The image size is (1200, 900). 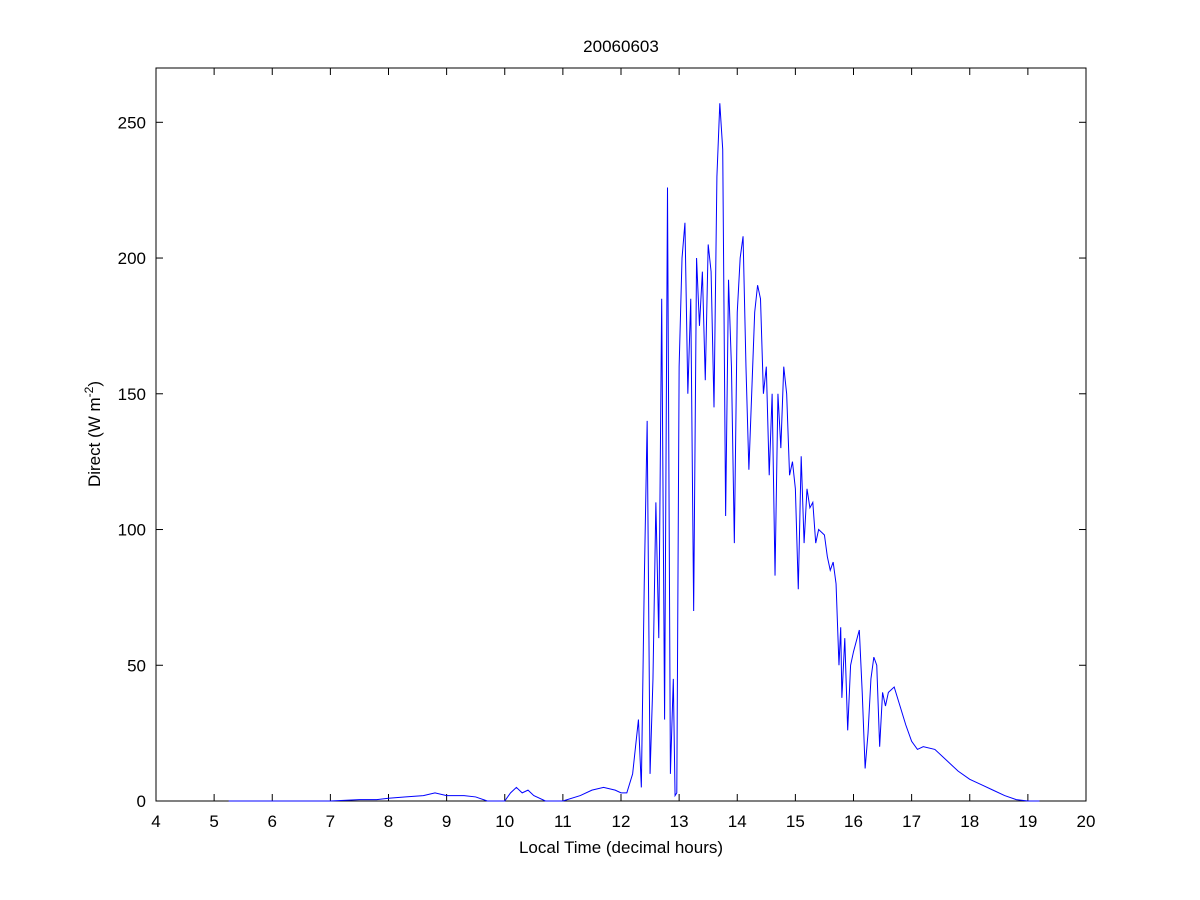 What do you see at coordinates (737, 821) in the screenshot?
I see `x-tick-label: 14` at bounding box center [737, 821].